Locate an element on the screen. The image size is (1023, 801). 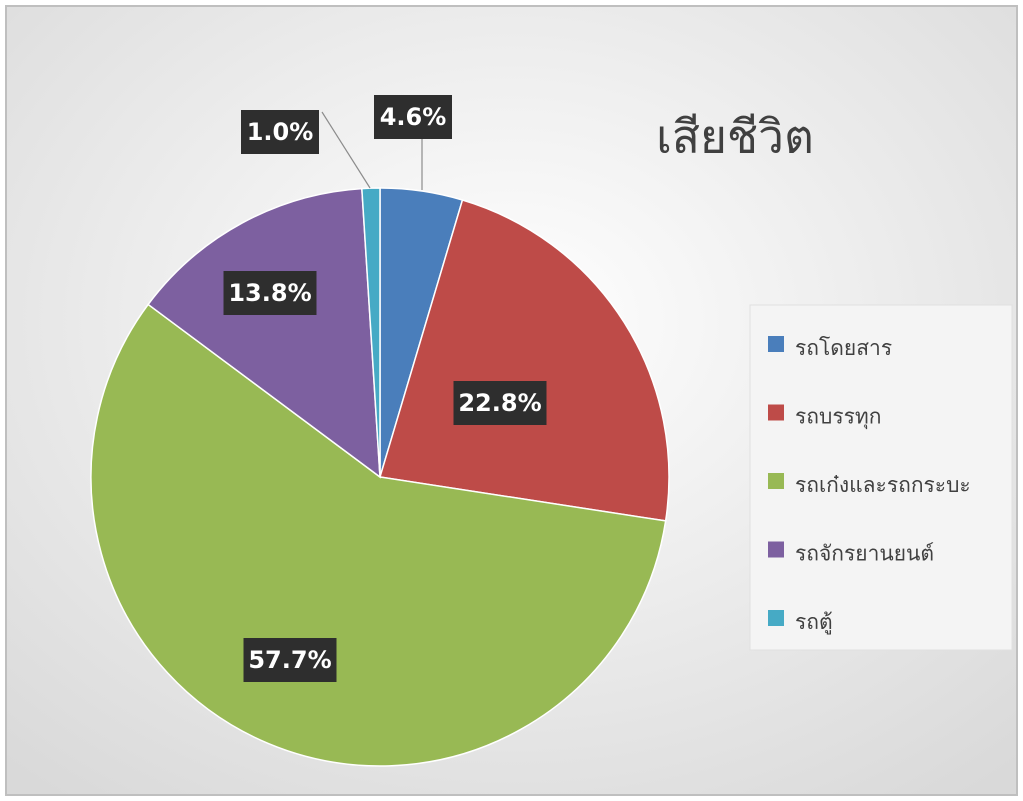
data-label: 13.8% is located at coordinates (269, 293).